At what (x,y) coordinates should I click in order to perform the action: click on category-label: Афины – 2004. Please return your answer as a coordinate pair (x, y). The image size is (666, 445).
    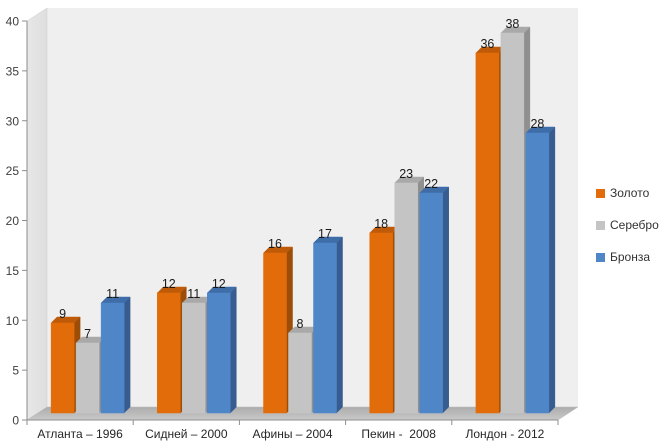
    Looking at the image, I should click on (292, 434).